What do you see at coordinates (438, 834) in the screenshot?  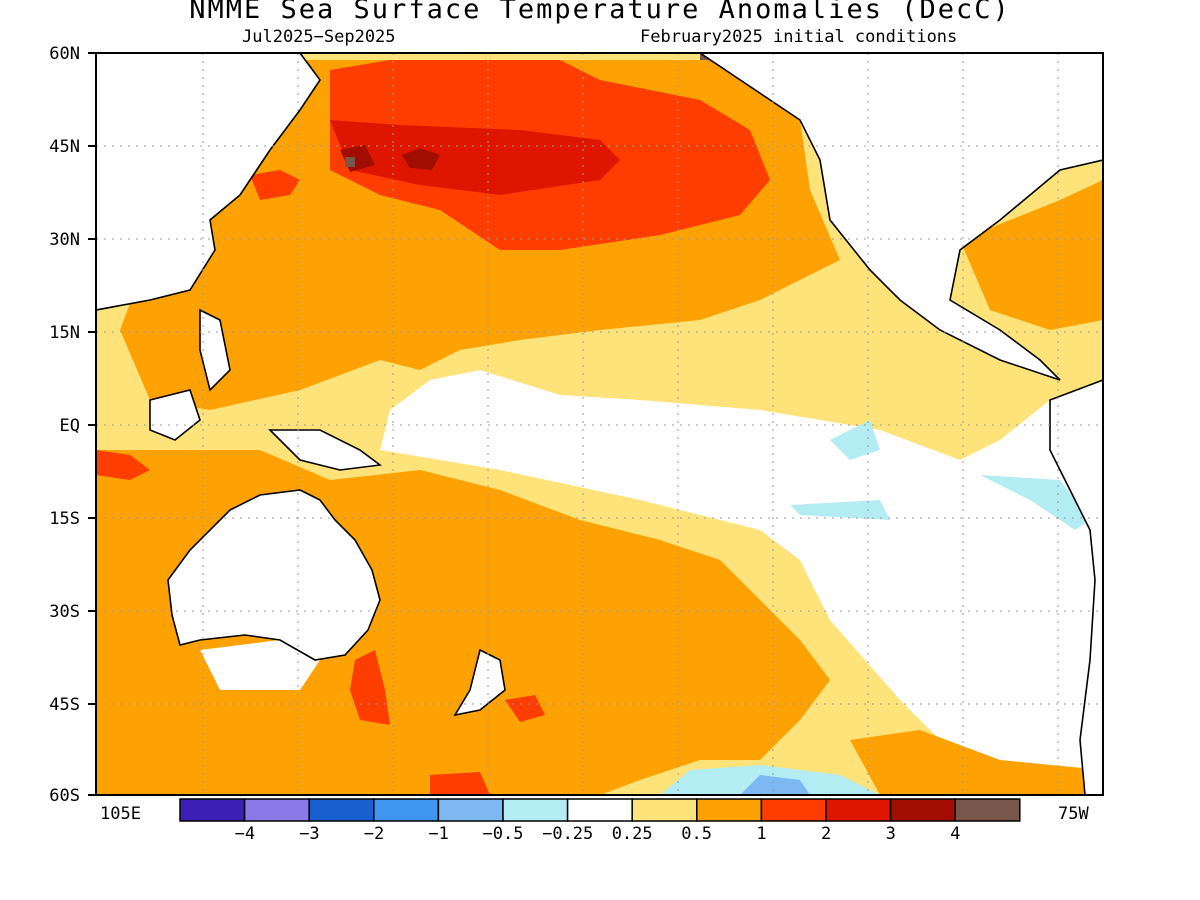 I see `colorbar-tick-label: −1` at bounding box center [438, 834].